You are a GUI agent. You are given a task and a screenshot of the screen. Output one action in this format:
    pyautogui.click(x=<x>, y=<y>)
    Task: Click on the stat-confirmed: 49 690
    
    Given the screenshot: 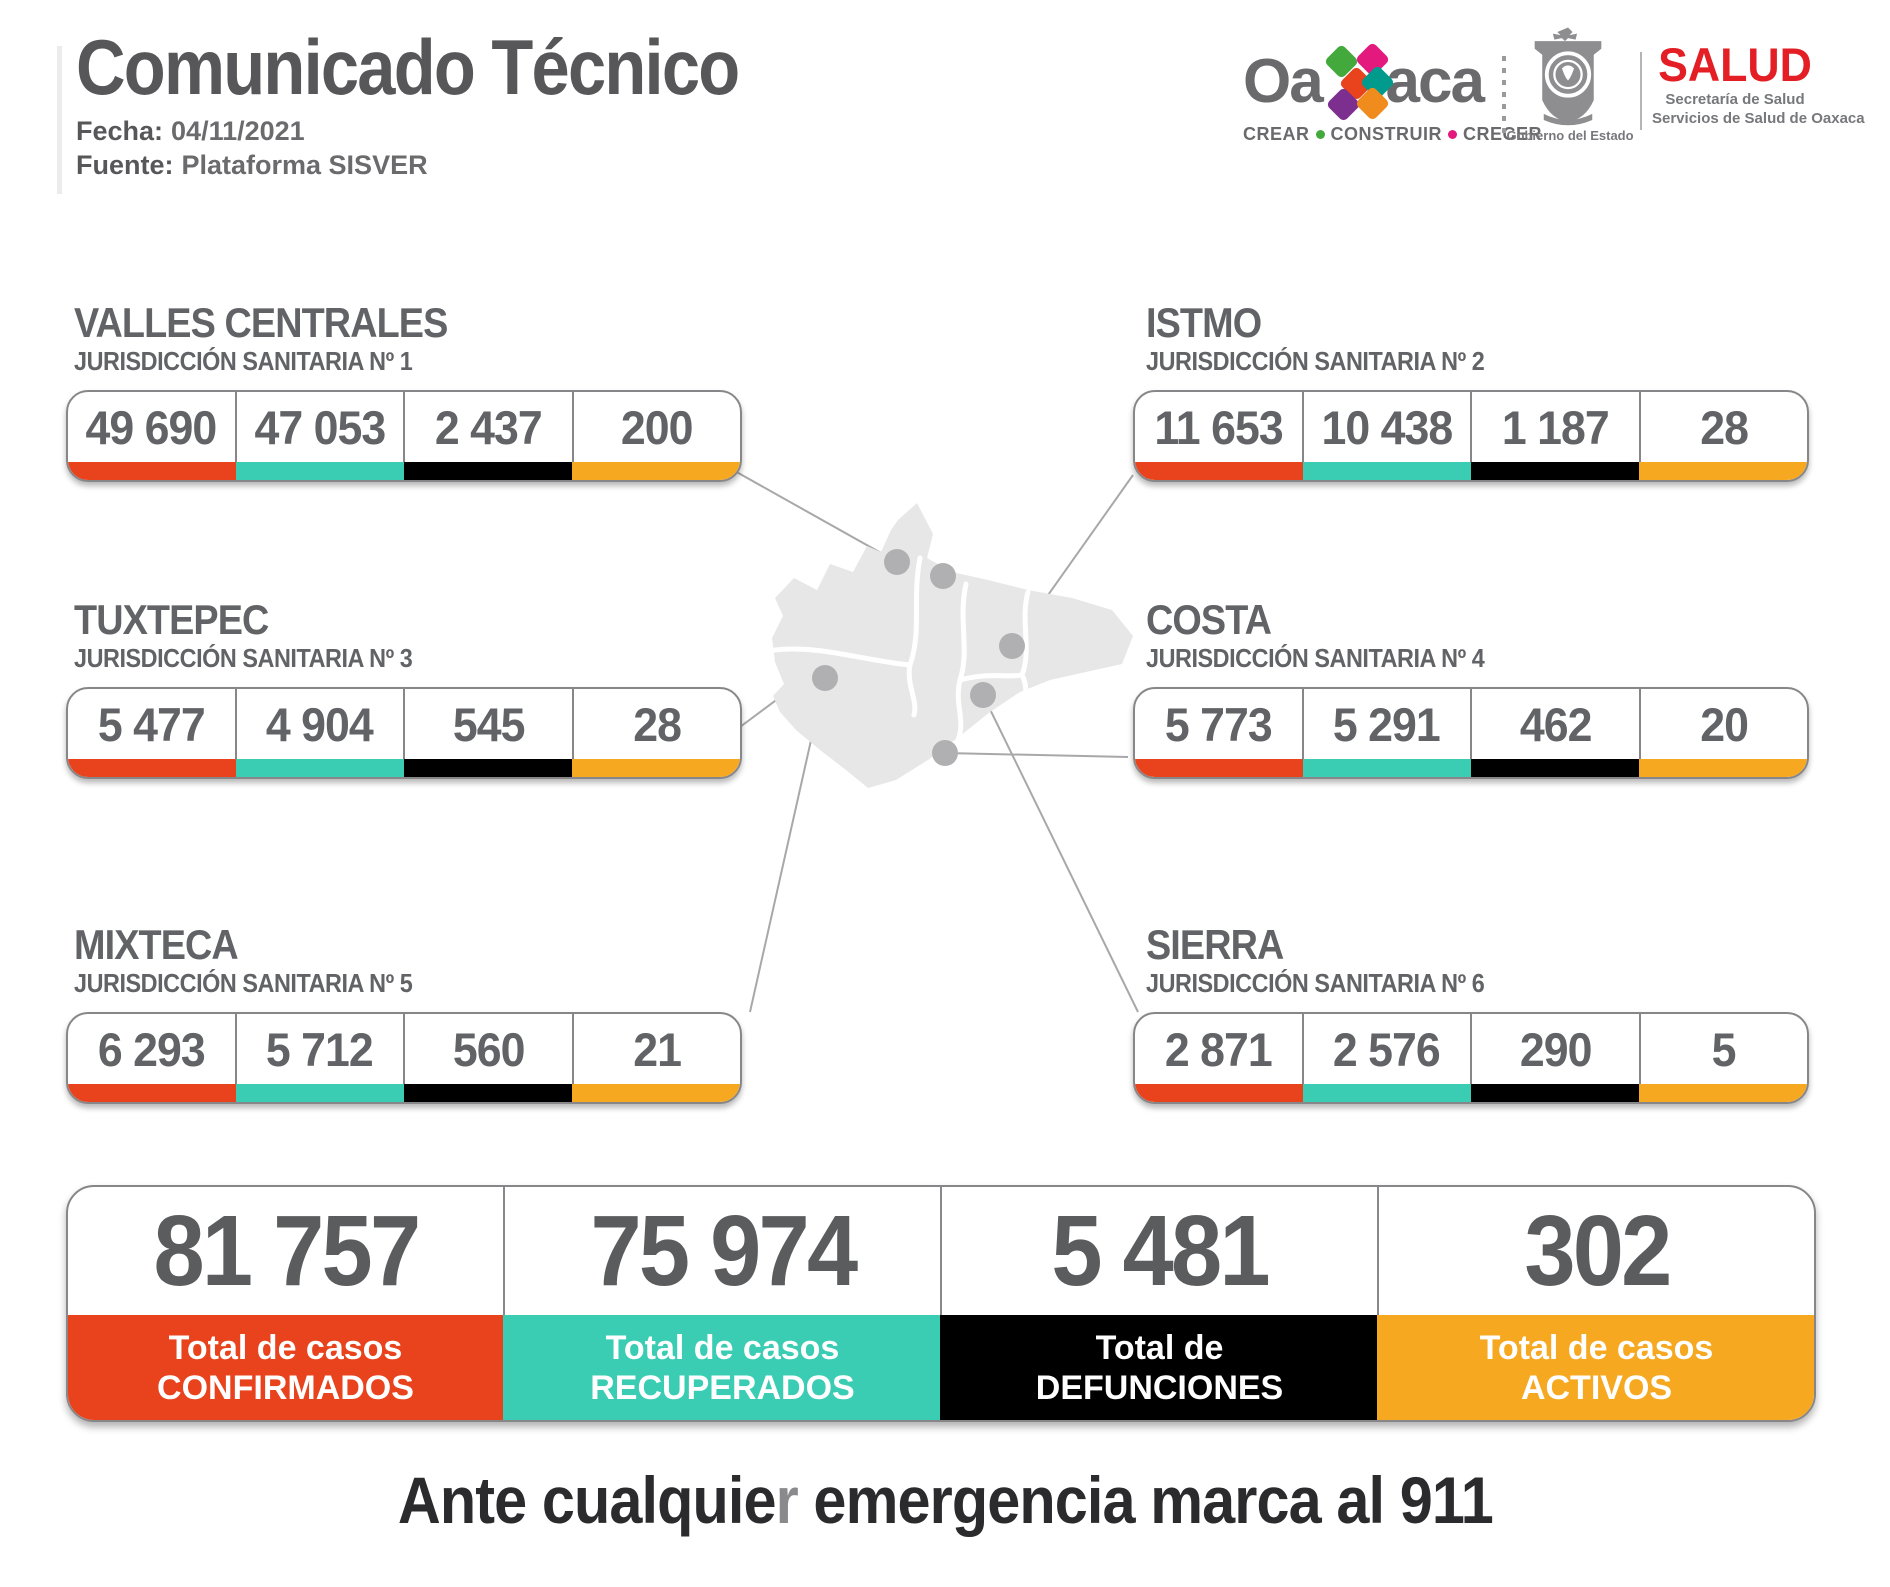 What is the action you would take?
    pyautogui.click(x=152, y=427)
    